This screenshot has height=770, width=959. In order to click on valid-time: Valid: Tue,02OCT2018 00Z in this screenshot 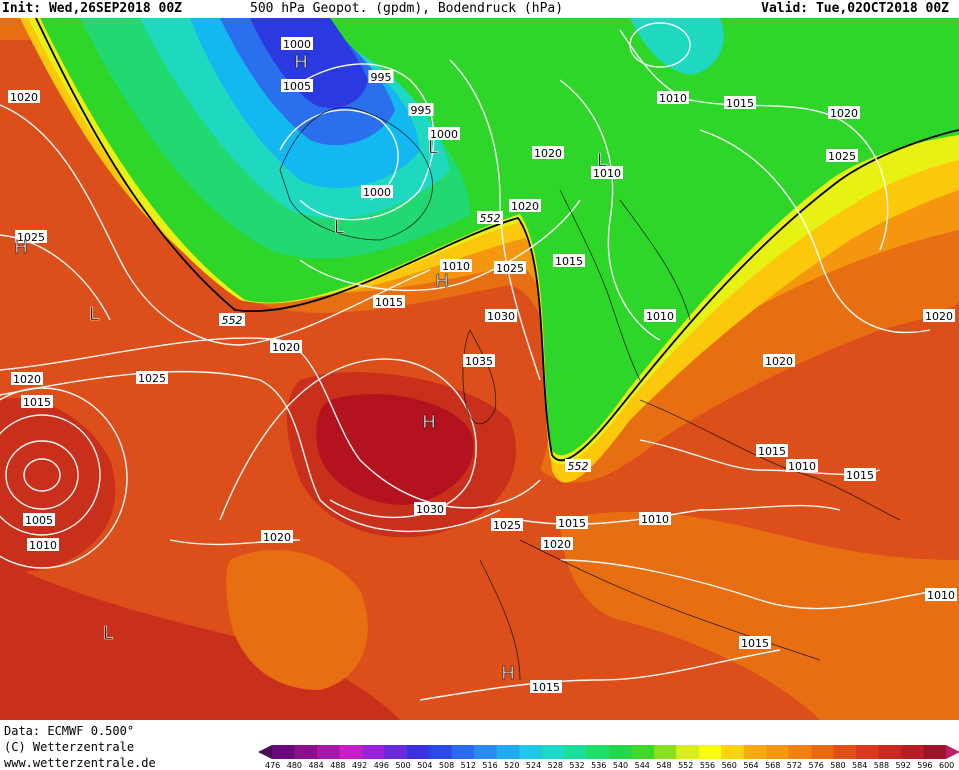, I will do `click(855, 8)`.